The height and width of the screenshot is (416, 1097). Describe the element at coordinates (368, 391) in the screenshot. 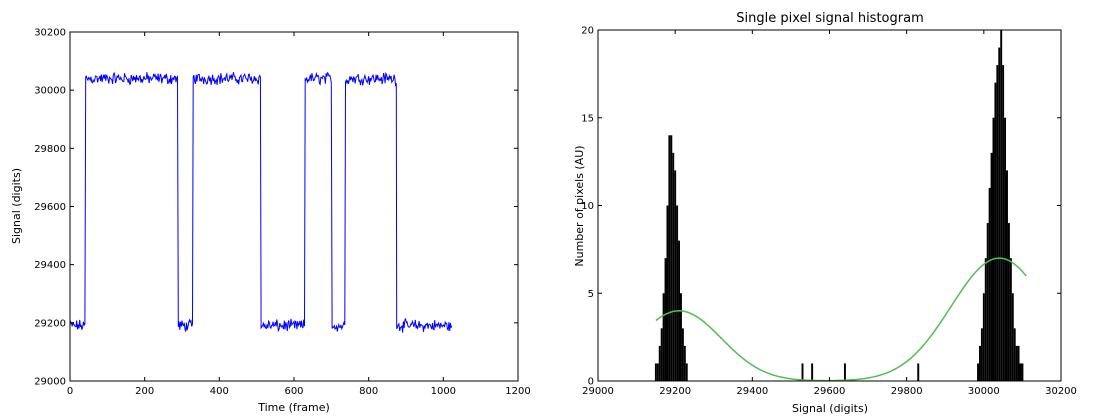

I see `x-tick-label: 800` at that location.